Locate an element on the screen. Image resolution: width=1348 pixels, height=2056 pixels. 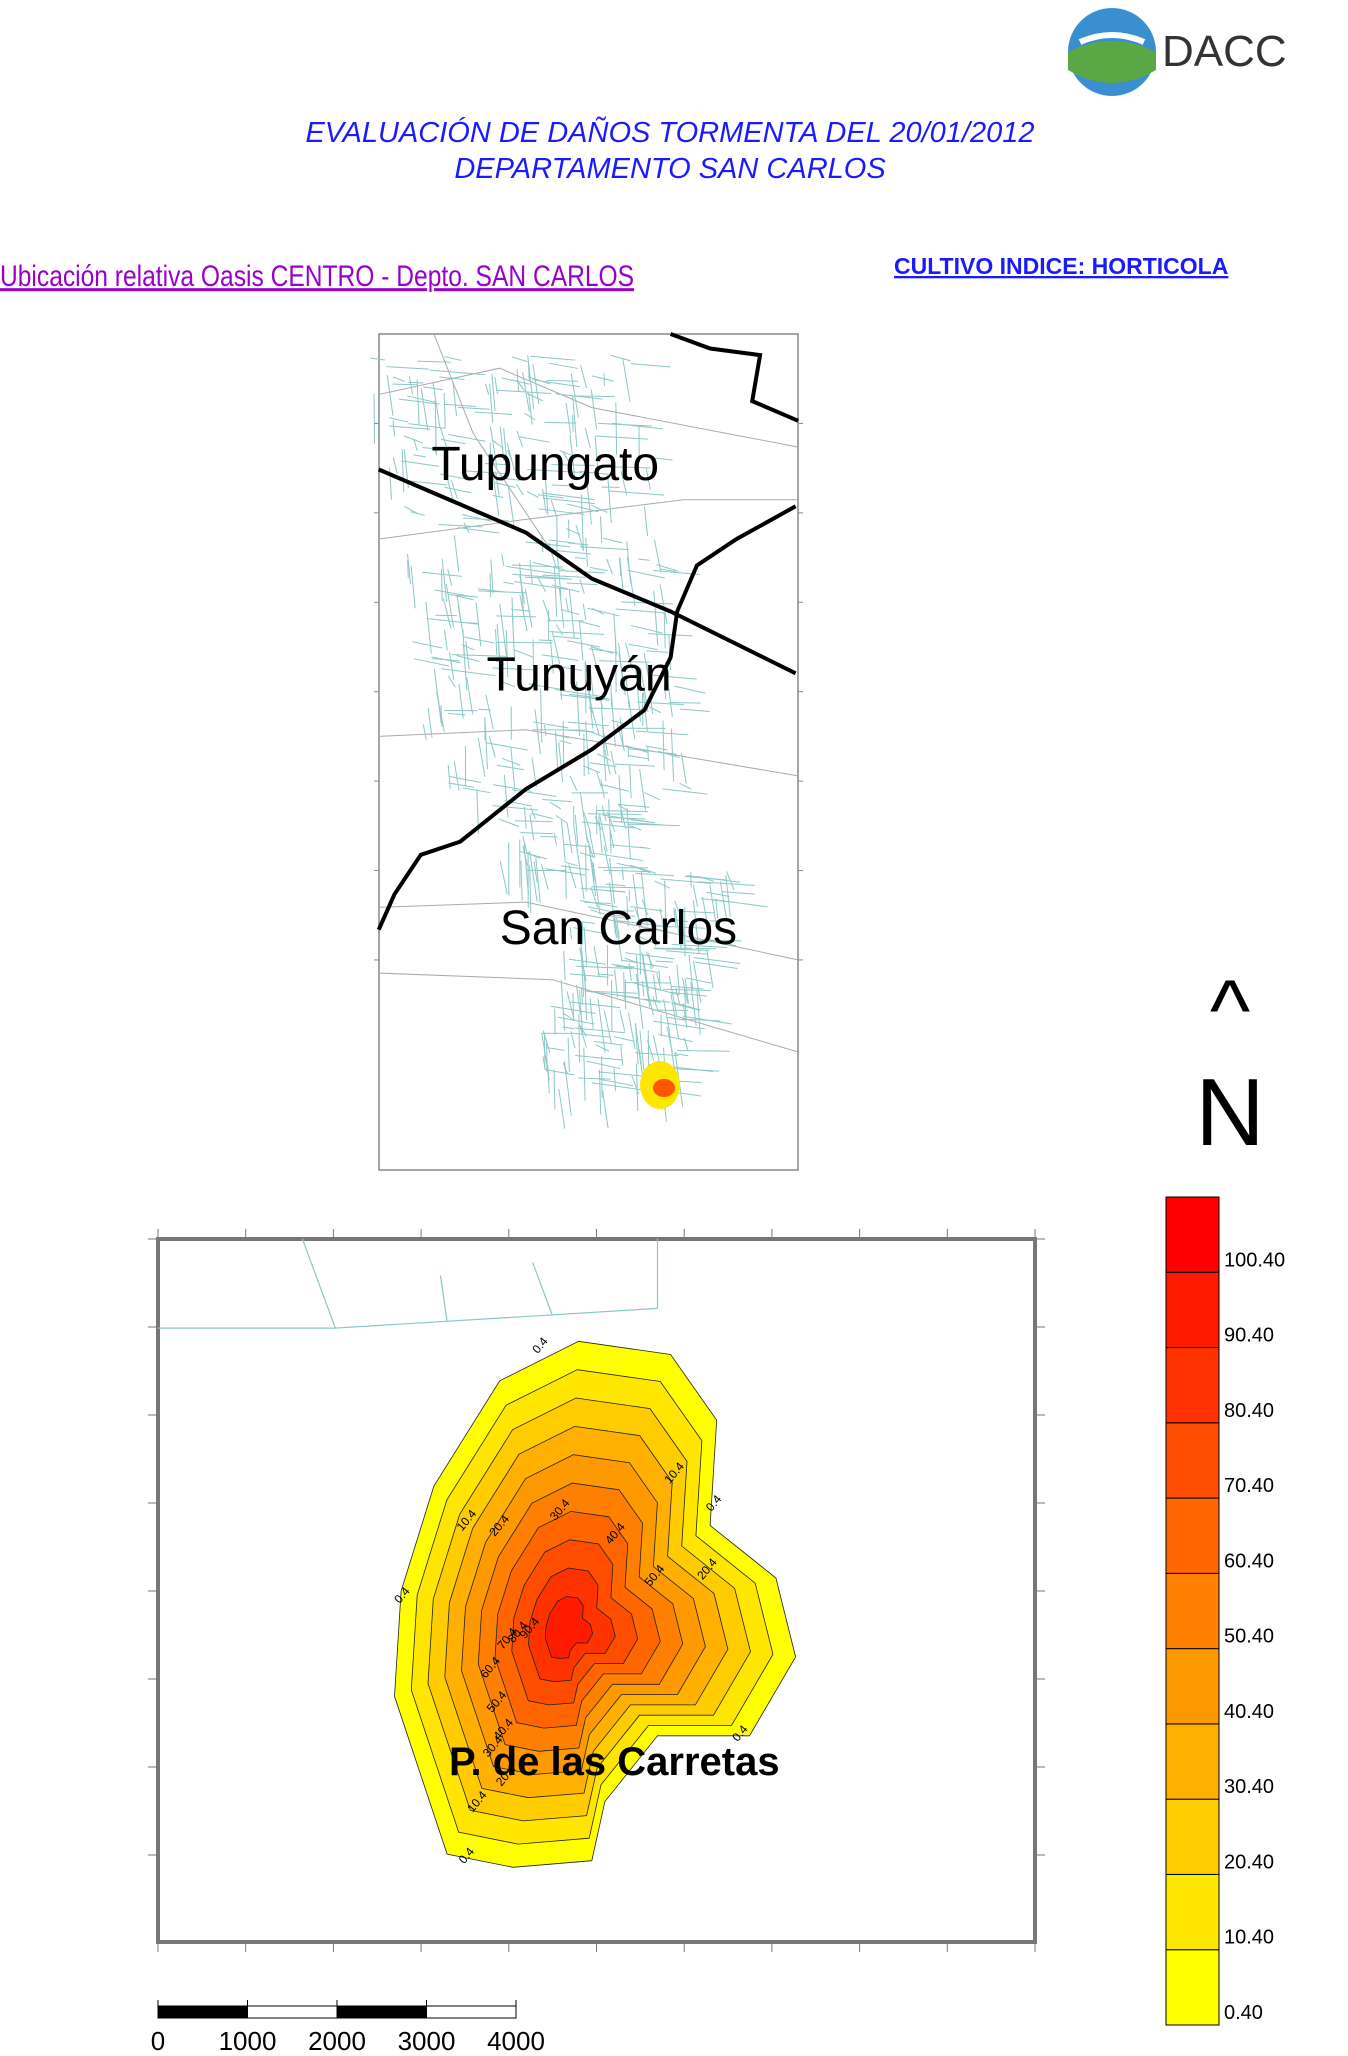
legend-label: 90.40 is located at coordinates (1249, 1336).